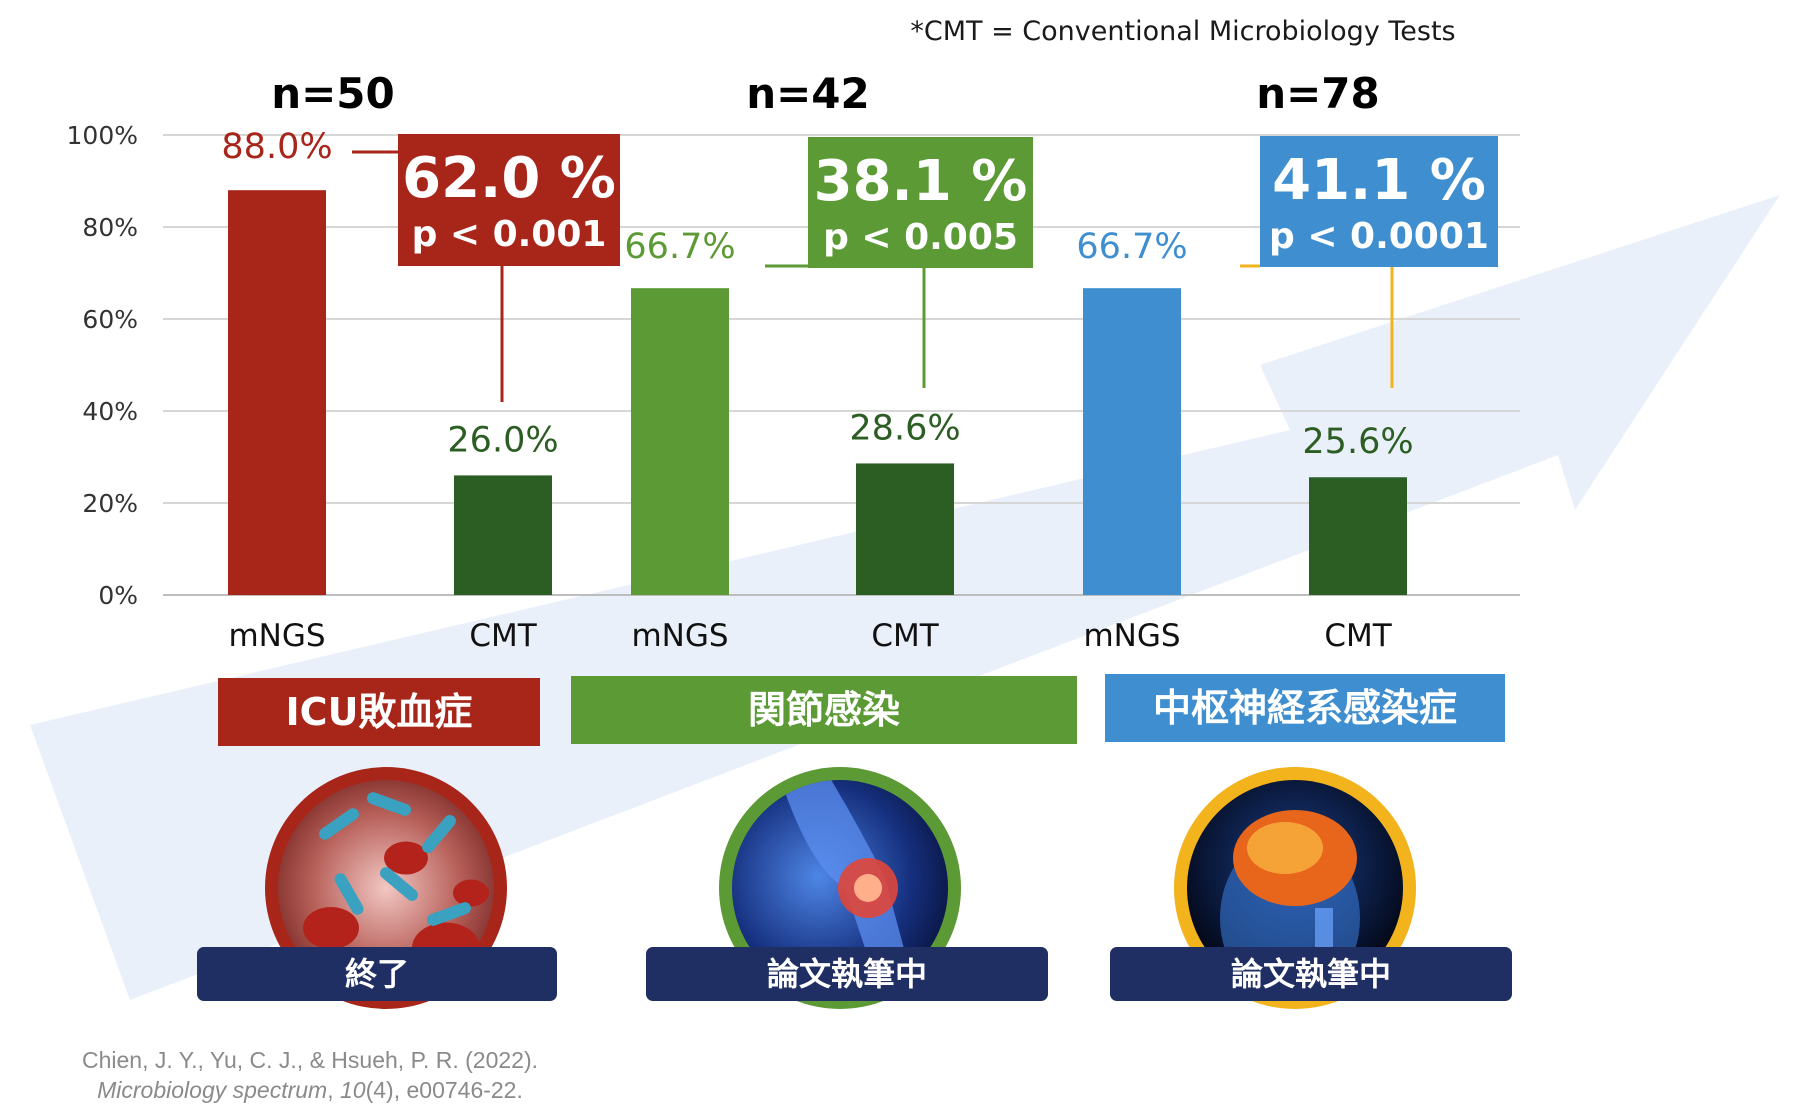 This screenshot has width=1810, height=1108. I want to click on n-label: n=50, so click(333, 93).